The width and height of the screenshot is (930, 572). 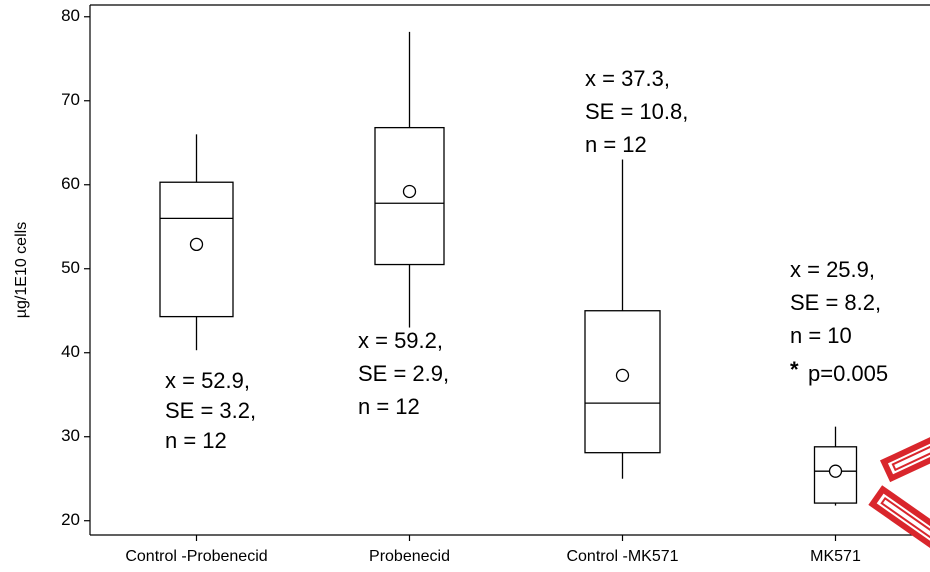 I want to click on annotation-line: x = 37.3,, so click(x=627, y=78).